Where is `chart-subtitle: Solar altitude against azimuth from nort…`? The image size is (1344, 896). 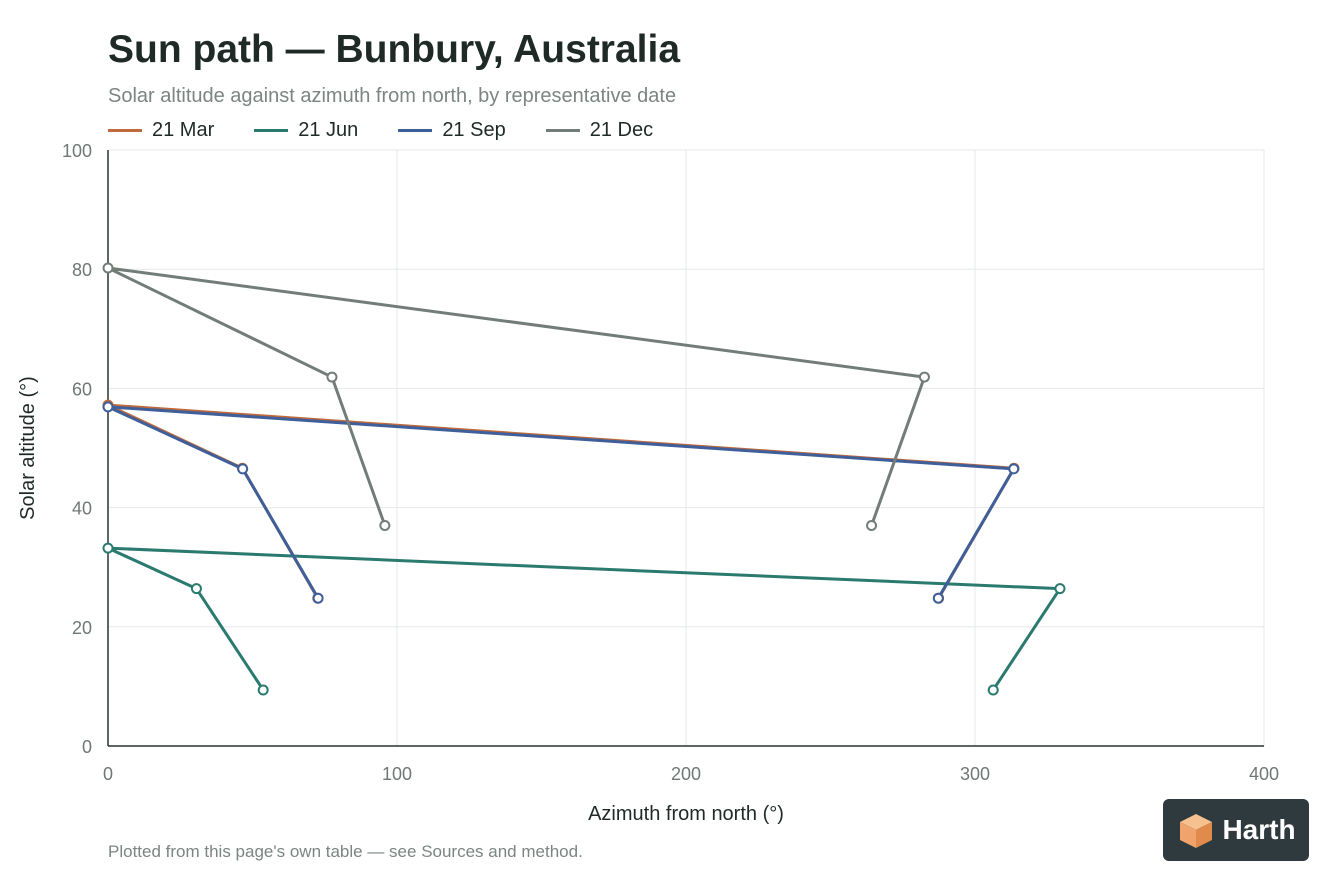 chart-subtitle: Solar altitude against azimuth from nort… is located at coordinates (392, 96).